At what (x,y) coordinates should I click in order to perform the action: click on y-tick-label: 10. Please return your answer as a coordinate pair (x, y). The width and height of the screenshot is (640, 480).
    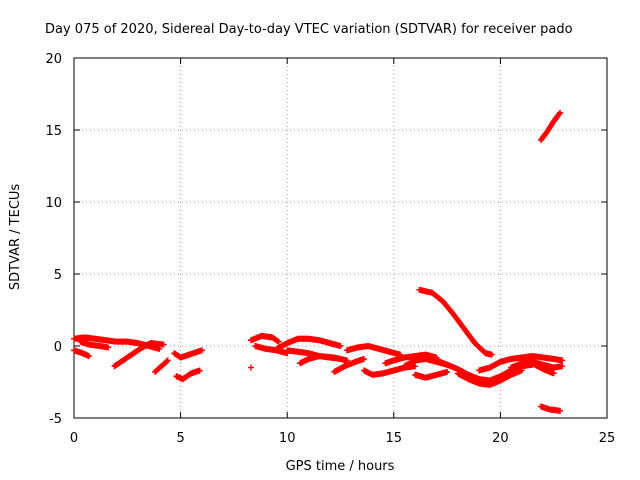
    Looking at the image, I should click on (53, 203).